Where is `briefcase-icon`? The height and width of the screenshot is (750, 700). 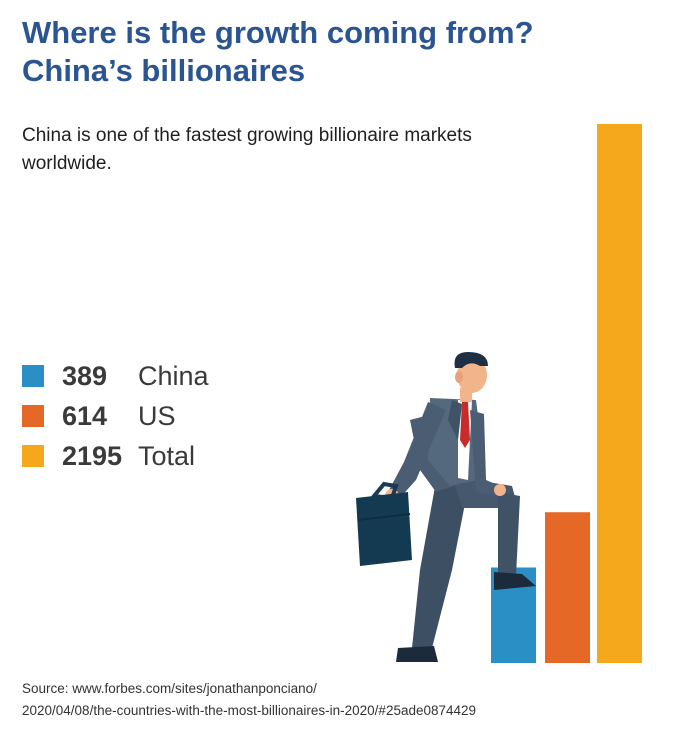 briefcase-icon is located at coordinates (384, 523).